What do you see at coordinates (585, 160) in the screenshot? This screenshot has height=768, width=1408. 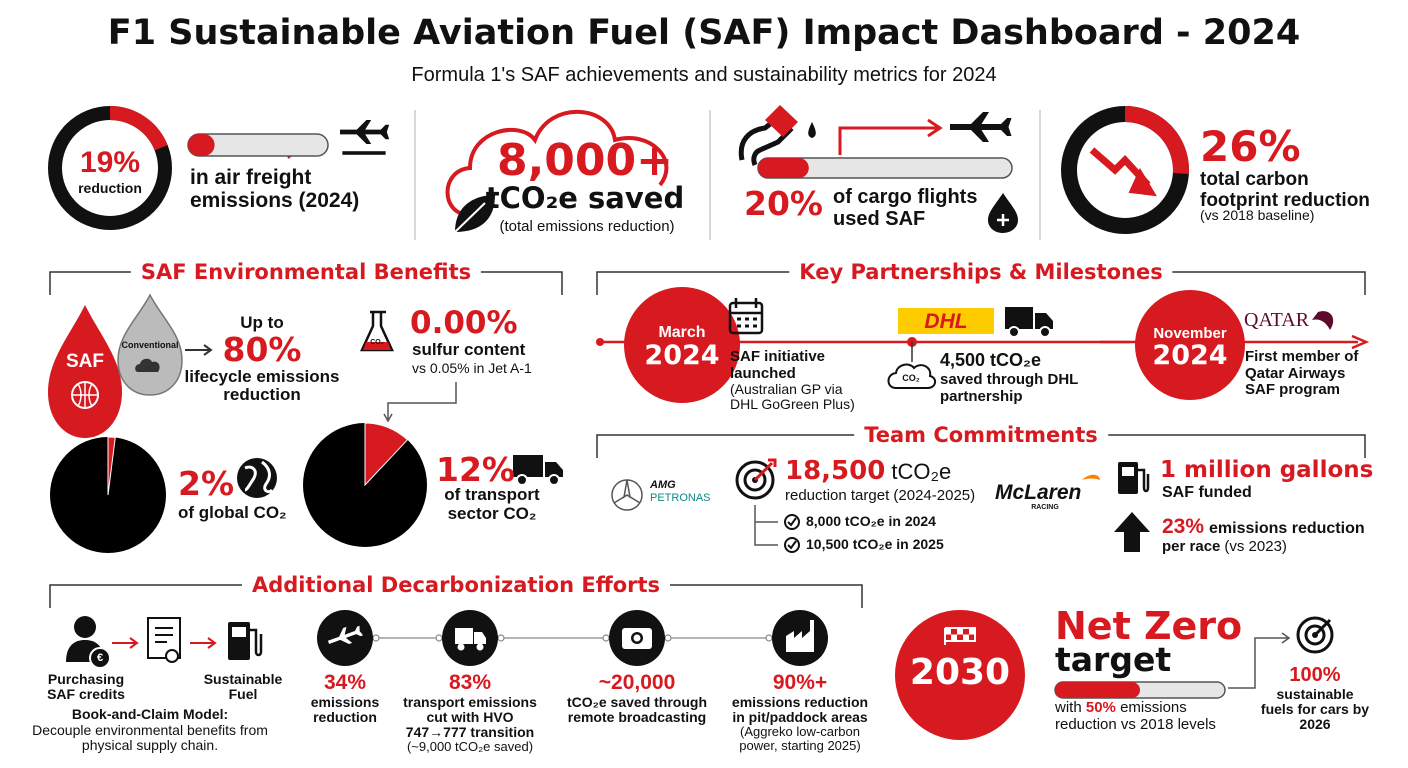 I see `kpi-value: 8,000+` at bounding box center [585, 160].